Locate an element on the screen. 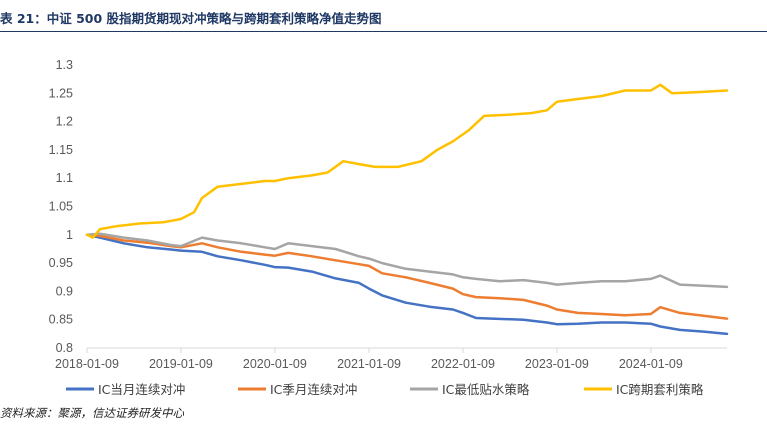 This screenshot has width=767, height=426. y-tick-label: 0.95 is located at coordinates (61, 263).